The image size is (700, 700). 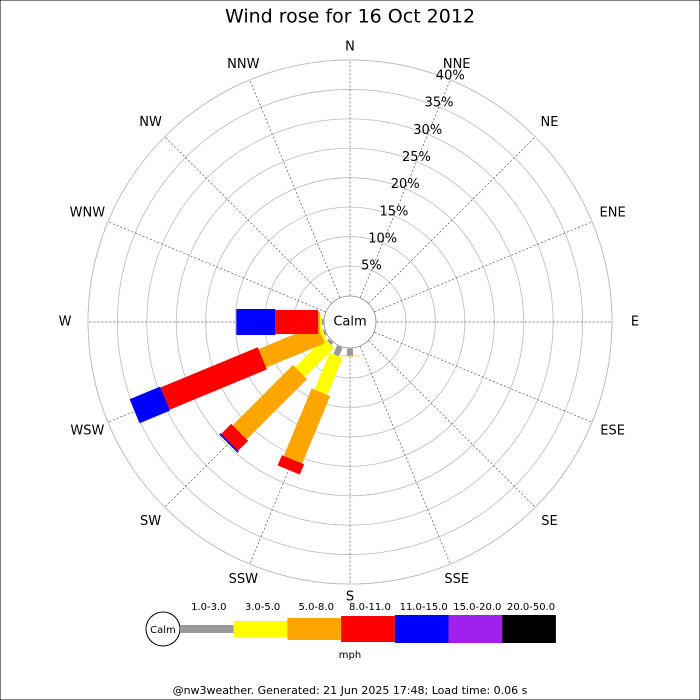 I want to click on direction-label: SSW, so click(x=244, y=579).